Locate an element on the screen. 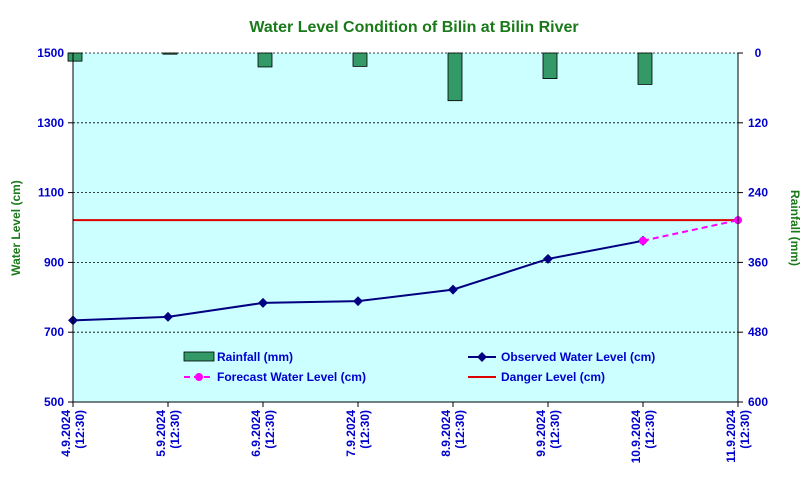 This screenshot has height=487, width=805. legend-observed-marker is located at coordinates (482, 357).